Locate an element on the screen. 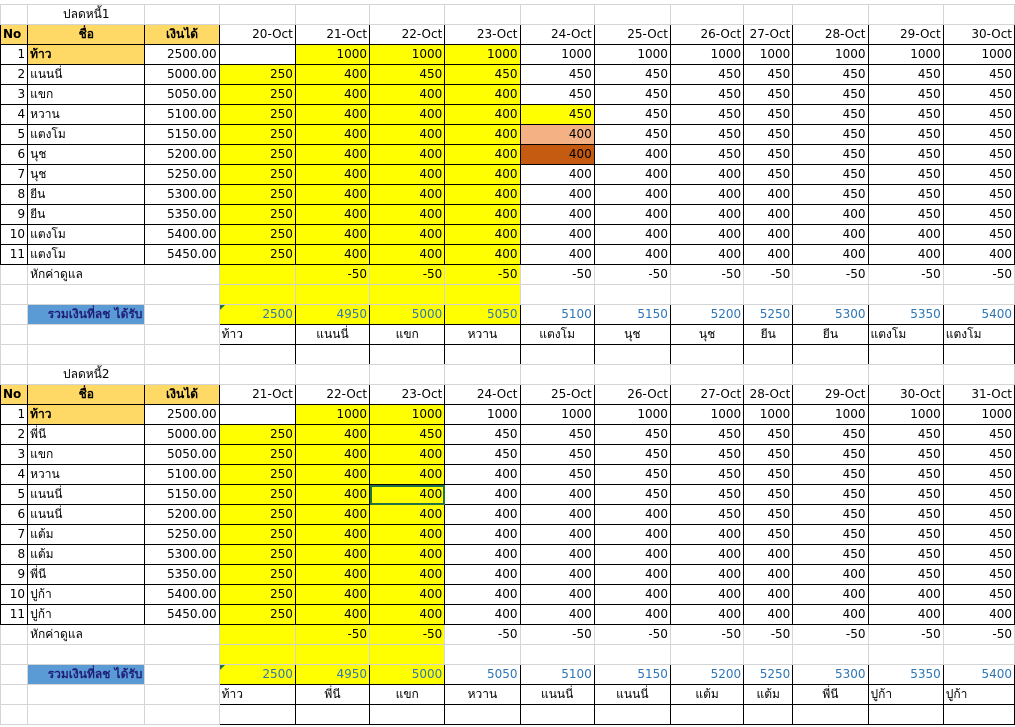 The width and height of the screenshot is (1015, 727). row-no: 3 is located at coordinates (14, 94).